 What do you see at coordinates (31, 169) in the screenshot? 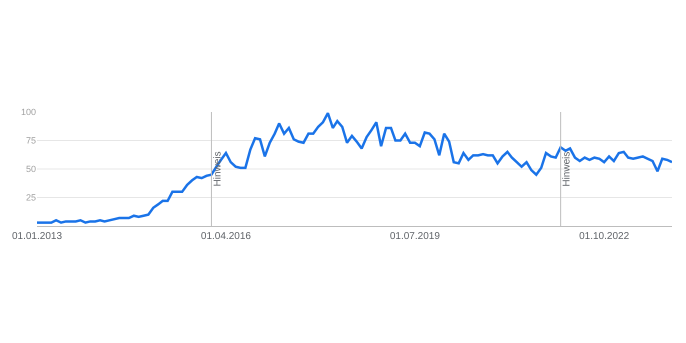
I see `y-tick-label: 50` at bounding box center [31, 169].